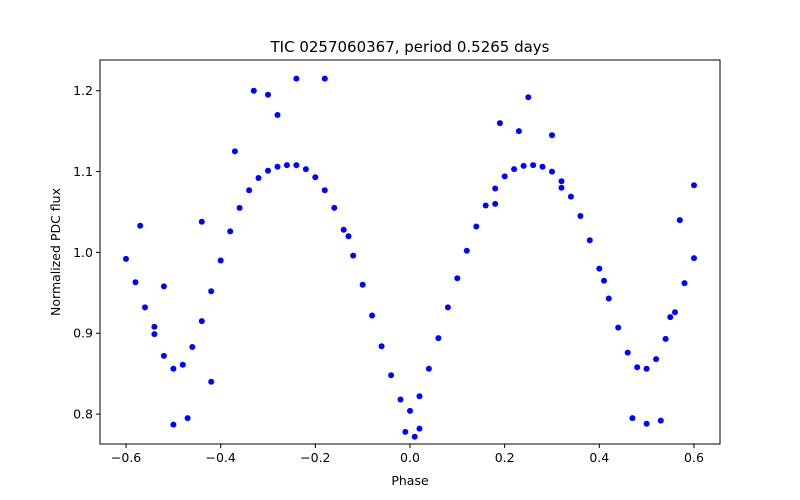 The width and height of the screenshot is (800, 500). Describe the element at coordinates (126, 457) in the screenshot. I see `x-tick-label: −0.6` at that location.